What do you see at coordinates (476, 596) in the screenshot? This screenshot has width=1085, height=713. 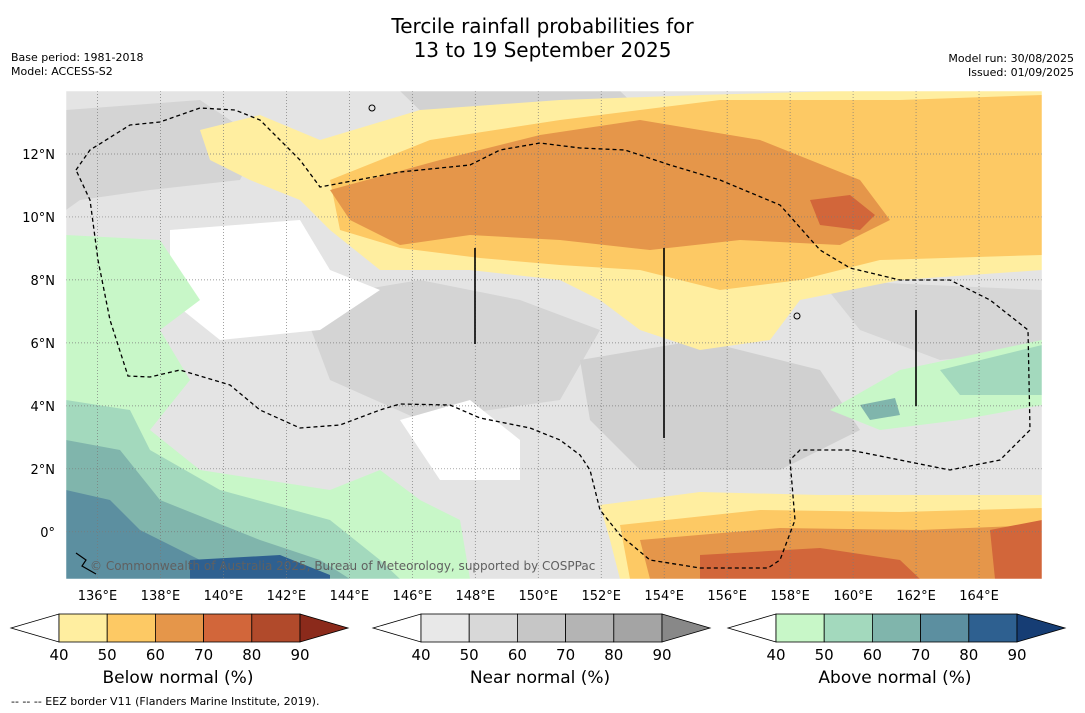 I see `longitude-label: 148°E` at bounding box center [476, 596].